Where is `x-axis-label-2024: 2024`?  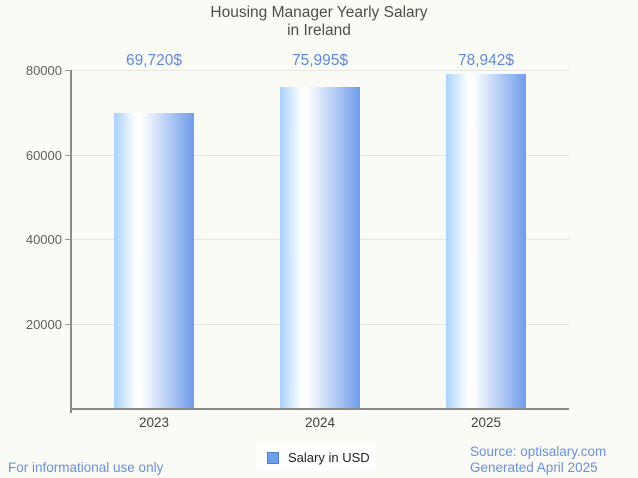 x-axis-label-2024: 2024 is located at coordinates (320, 422).